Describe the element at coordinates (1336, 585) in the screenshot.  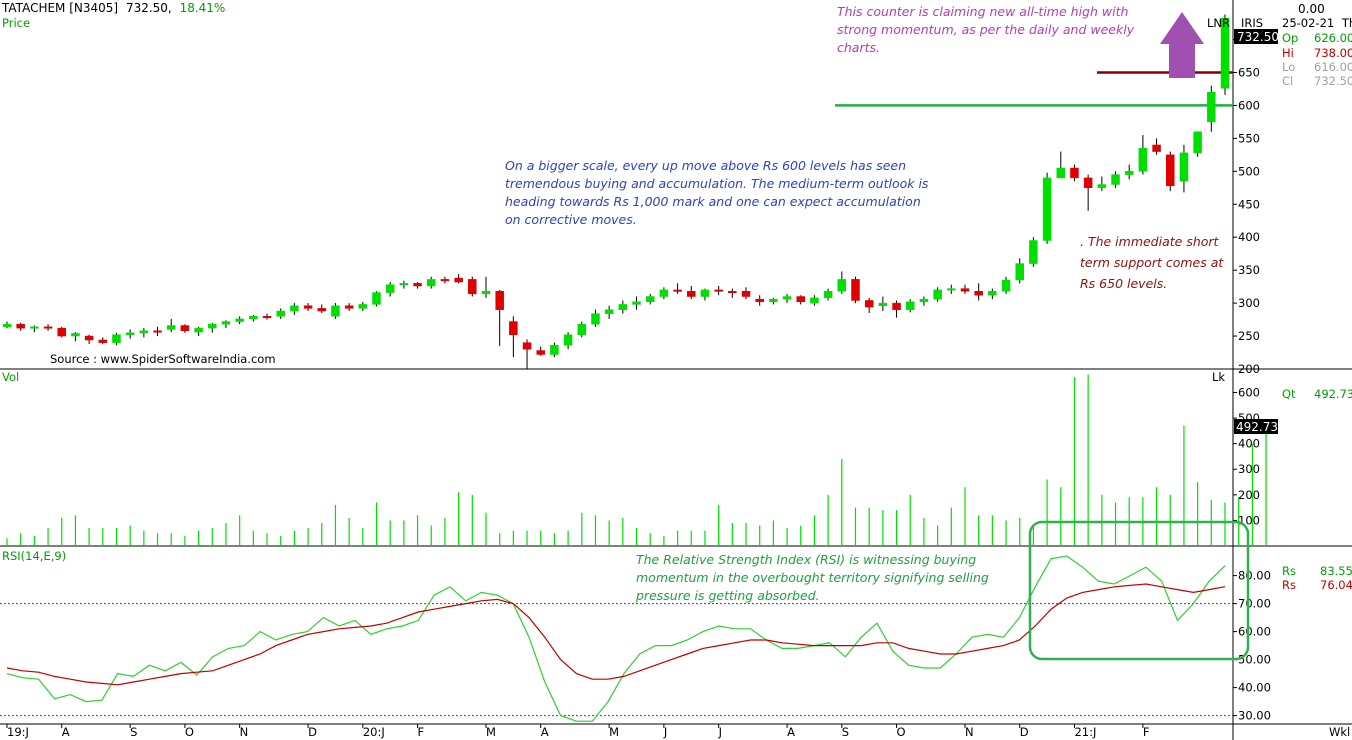
I see `rs2-value: 76.04` at that location.